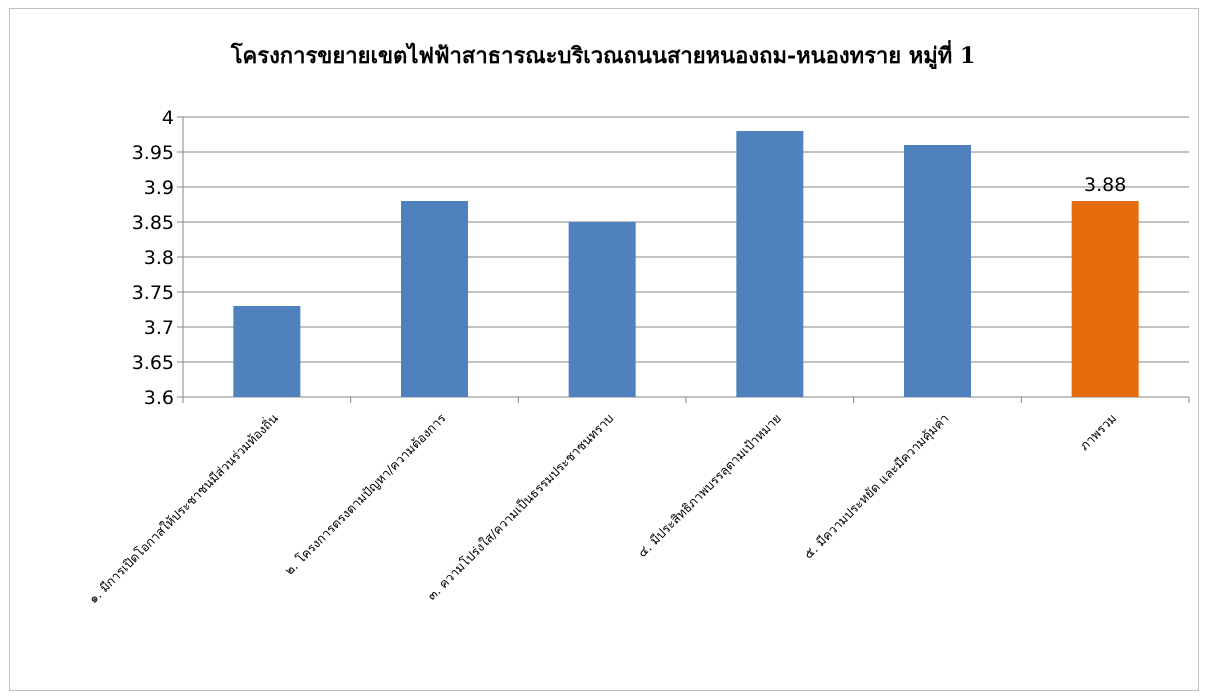 The width and height of the screenshot is (1206, 697). Describe the element at coordinates (520, 506) in the screenshot. I see `category-label: ๓. ความโปร่งใส/ความเป็นธรรมประชาชนทราบ` at that location.